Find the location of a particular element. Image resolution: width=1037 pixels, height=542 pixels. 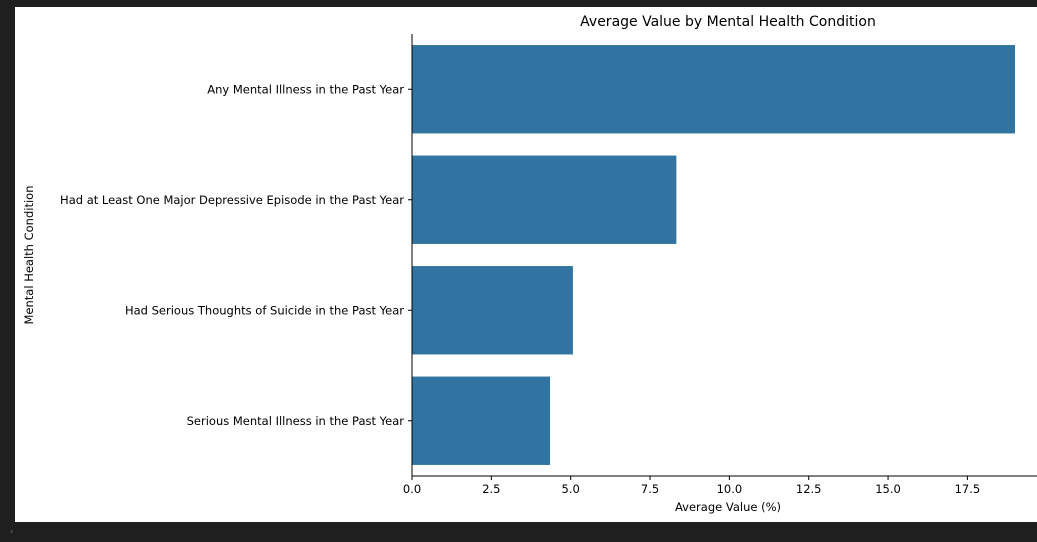

scroll-left-icon: ‹ is located at coordinates (12, 531).